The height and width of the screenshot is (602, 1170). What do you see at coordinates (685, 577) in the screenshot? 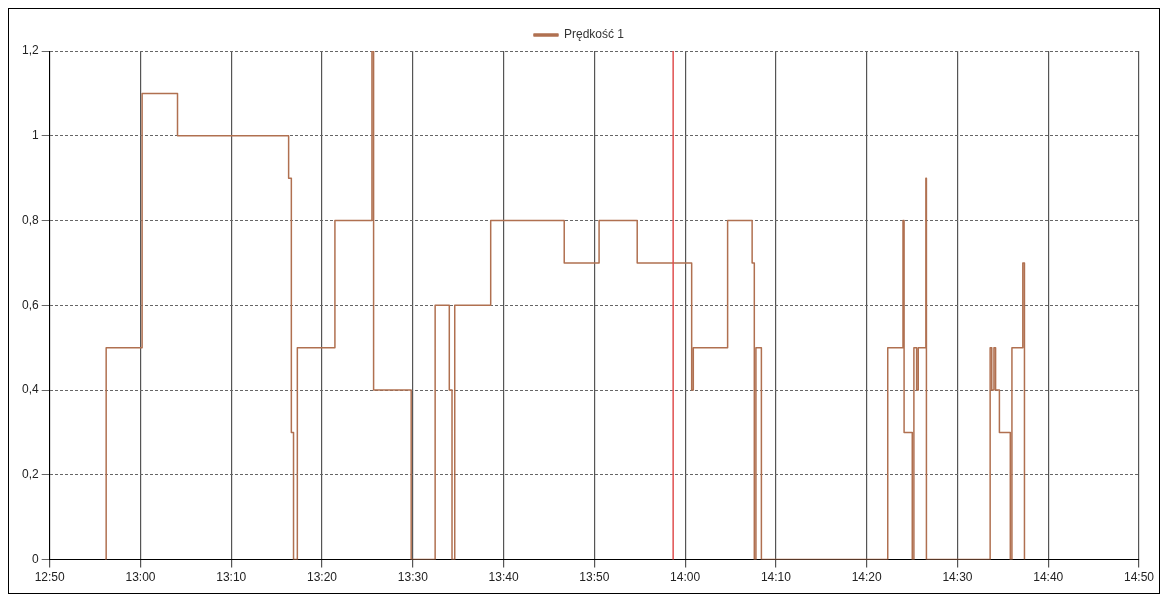
I see `x-tick-label: 14:00` at bounding box center [685, 577].